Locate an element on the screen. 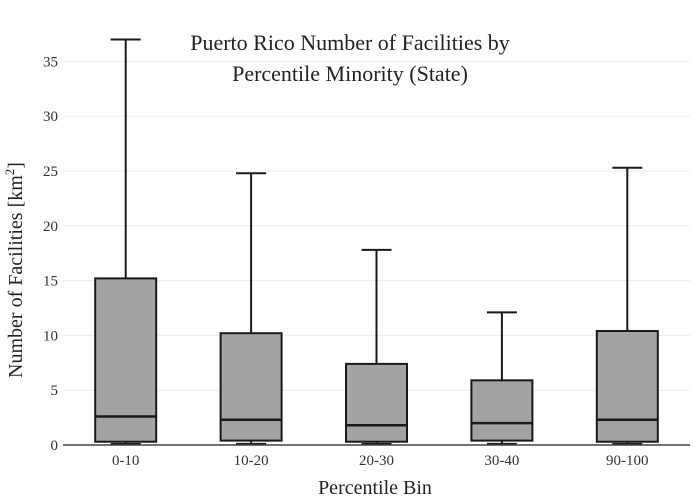 The height and width of the screenshot is (500, 700). x-tick-label: 10-20 is located at coordinates (251, 461).